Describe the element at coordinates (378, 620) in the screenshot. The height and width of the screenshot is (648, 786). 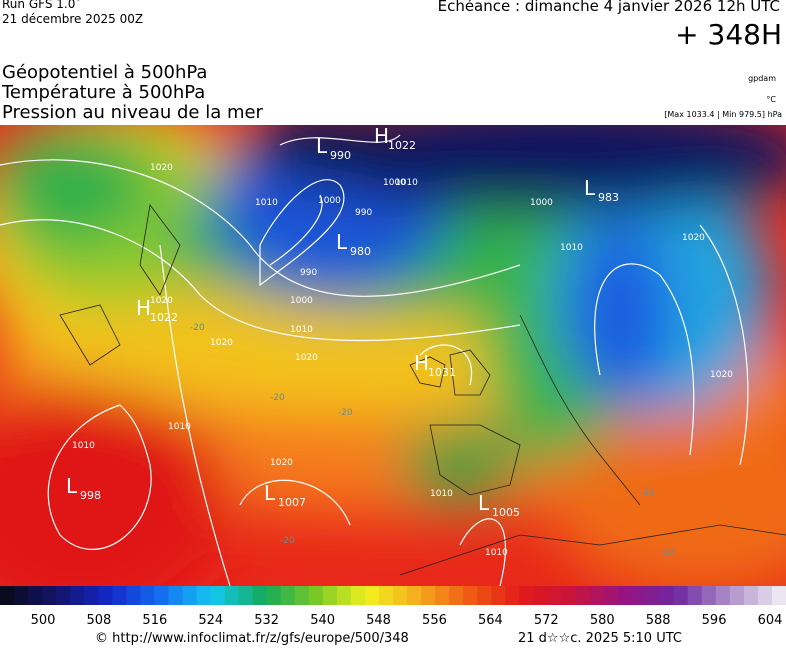
I see `colorbar-label: 548` at that location.